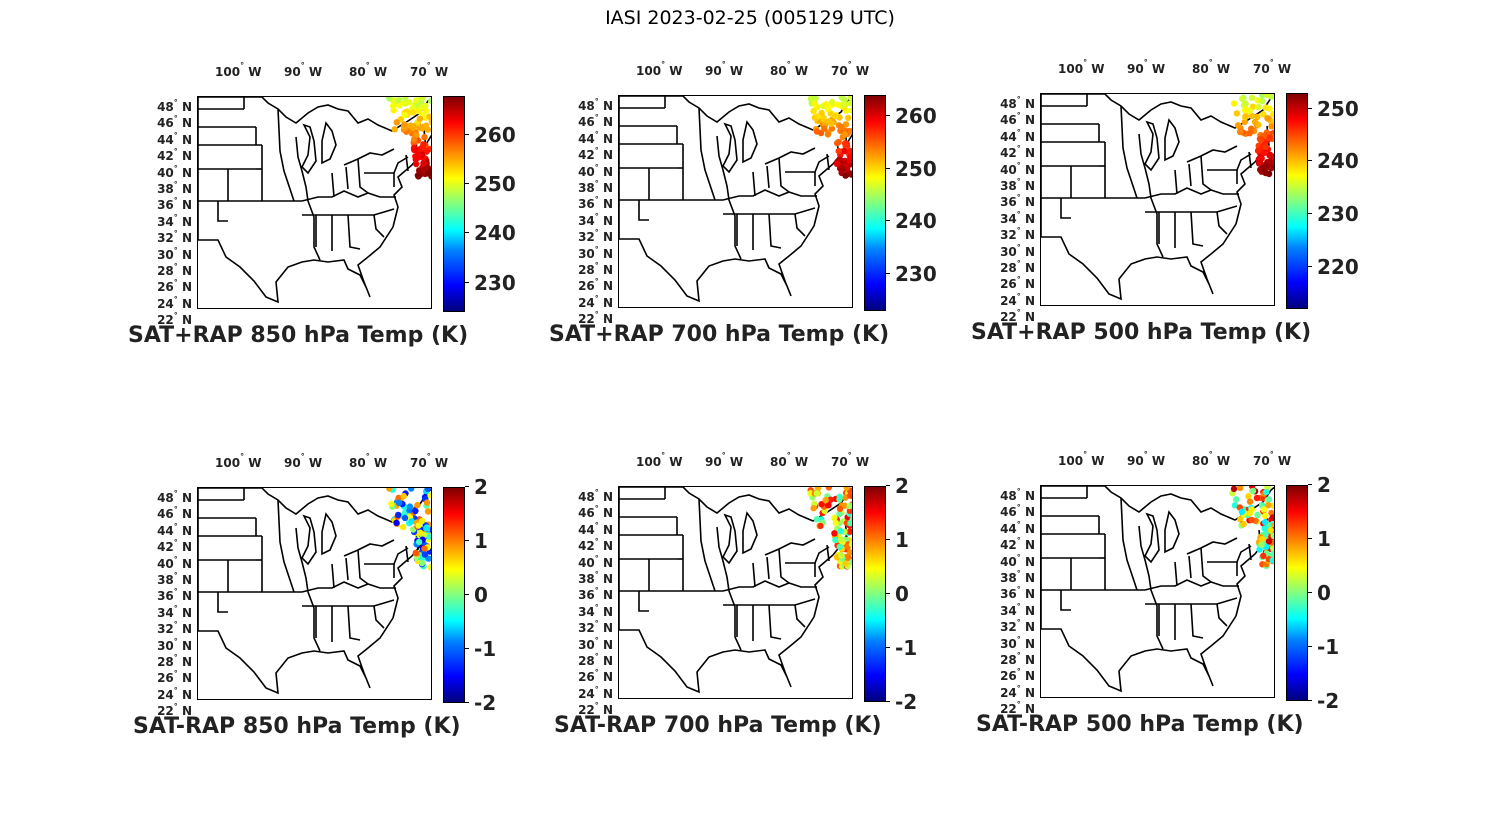  Describe the element at coordinates (1017, 626) in the screenshot. I see `latitude-tick-label: 32° N` at that location.